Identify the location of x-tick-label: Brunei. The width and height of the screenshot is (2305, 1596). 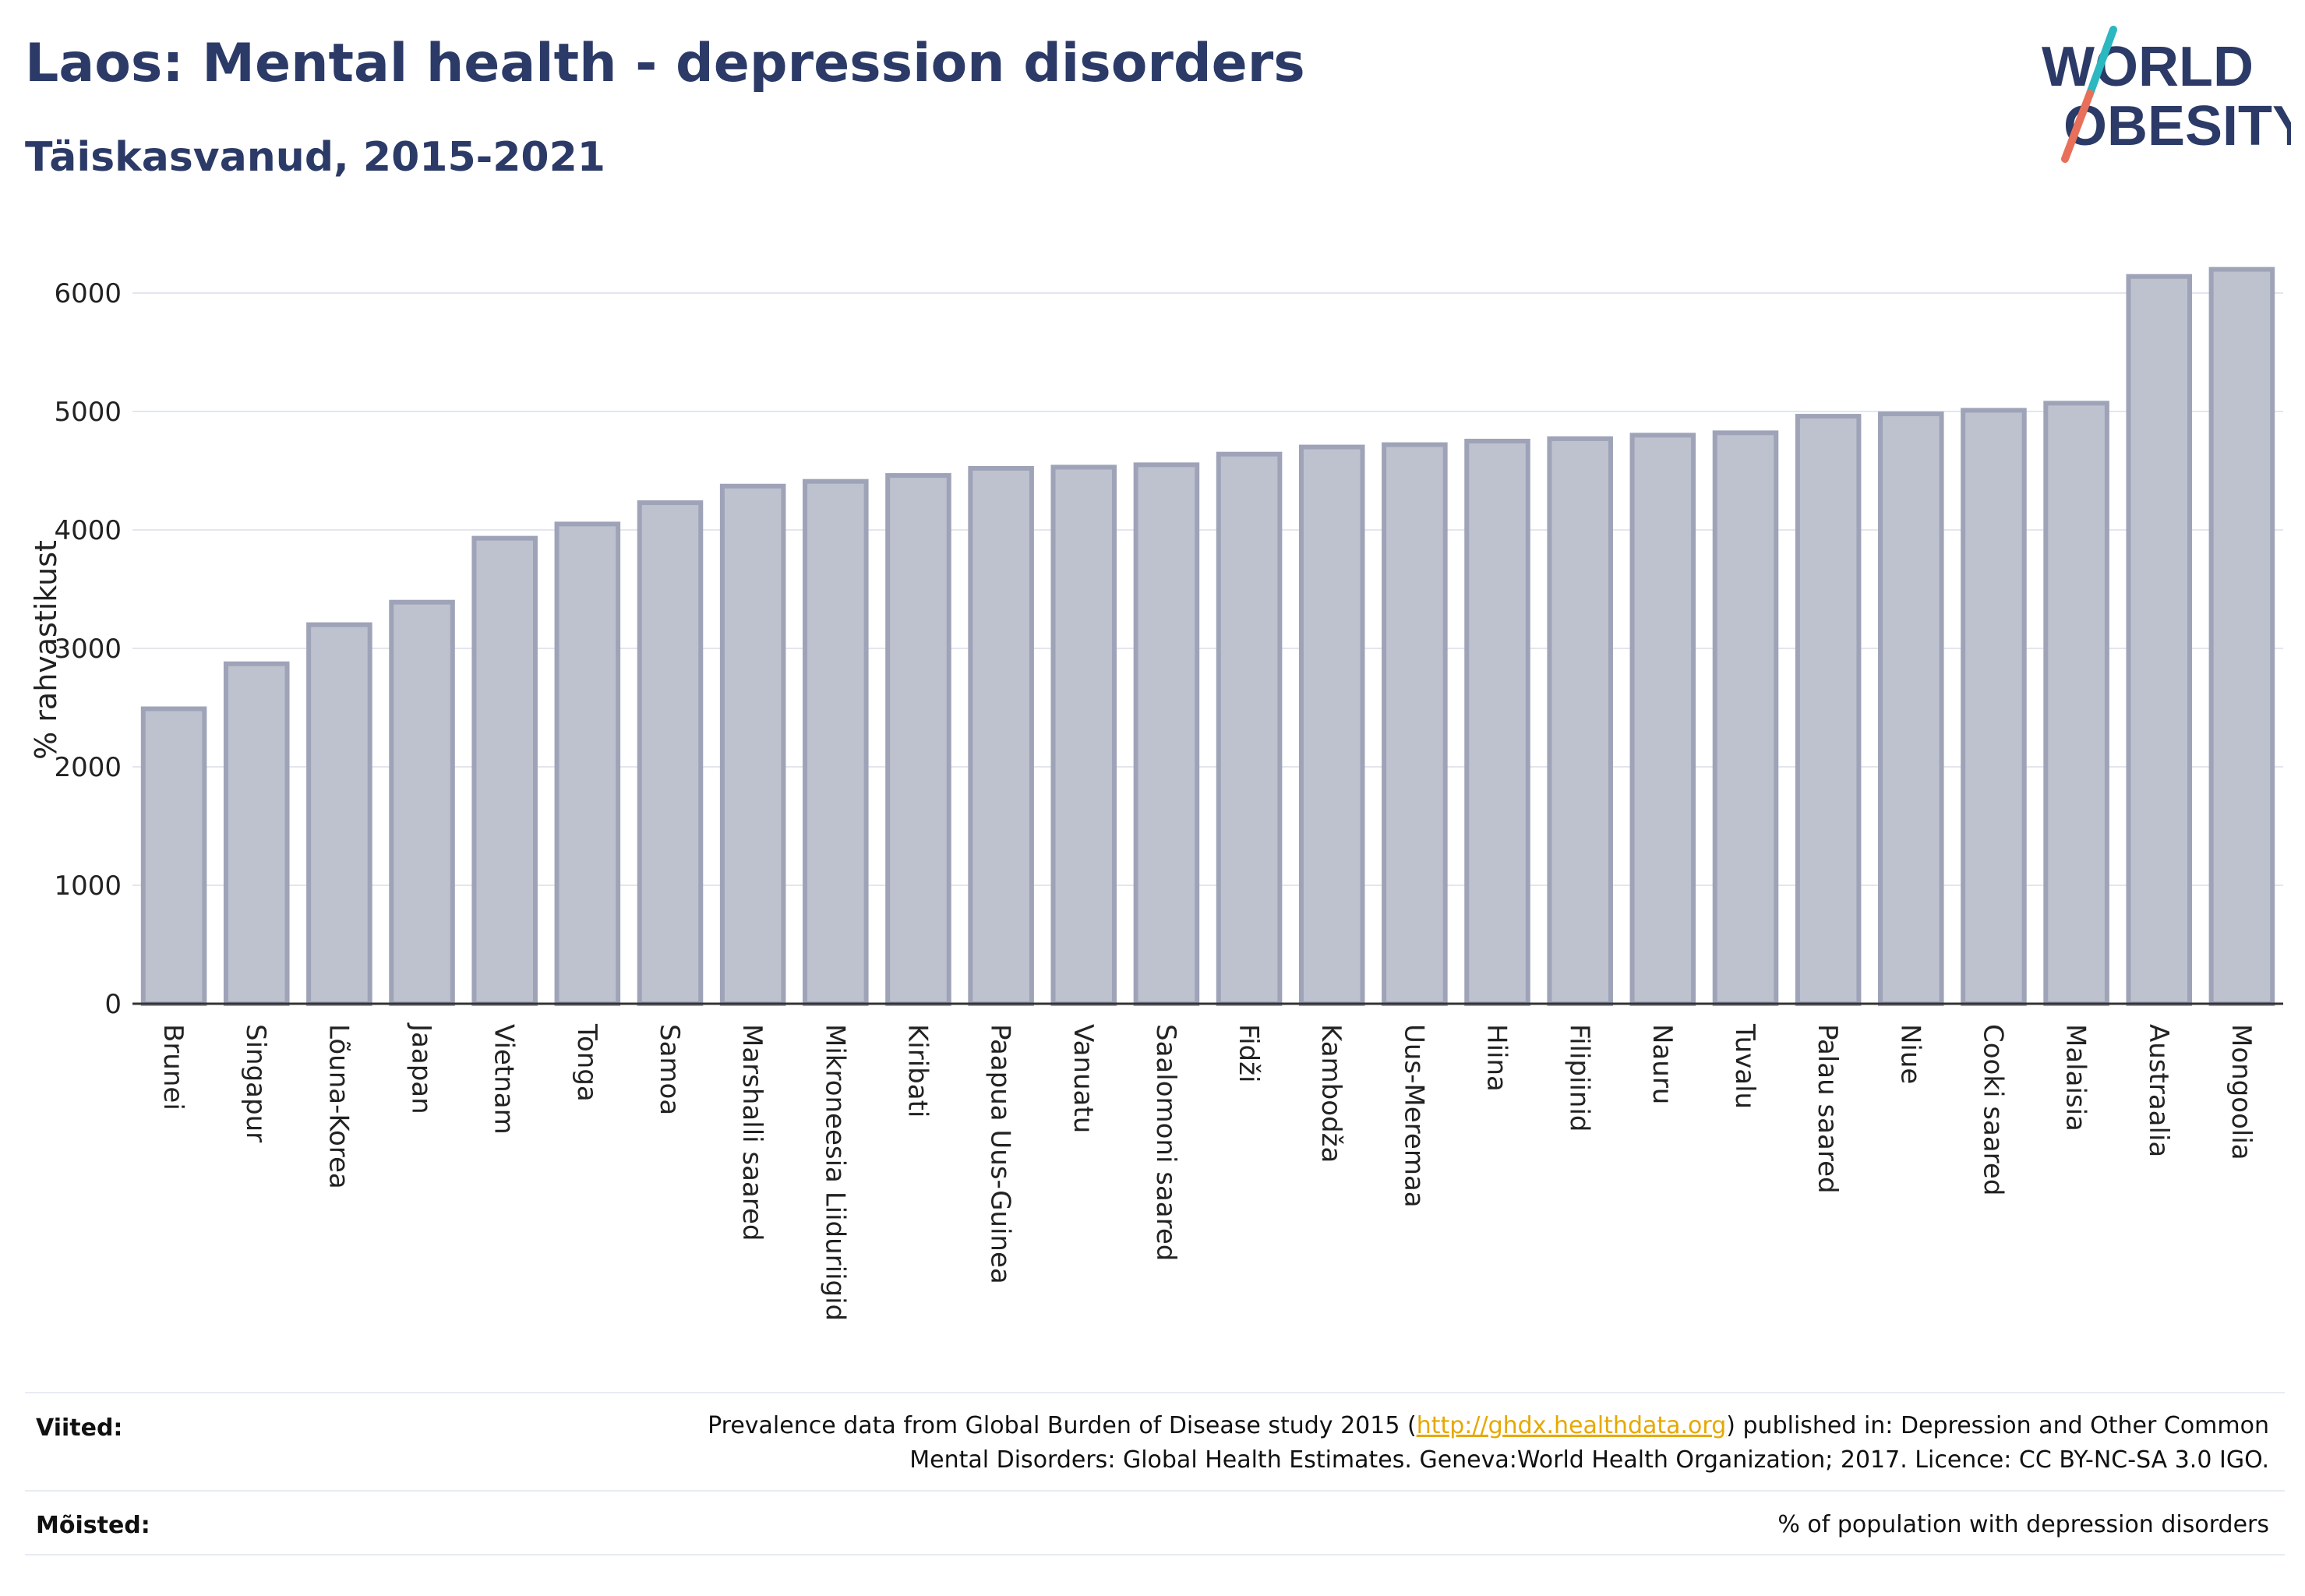
(173, 1067).